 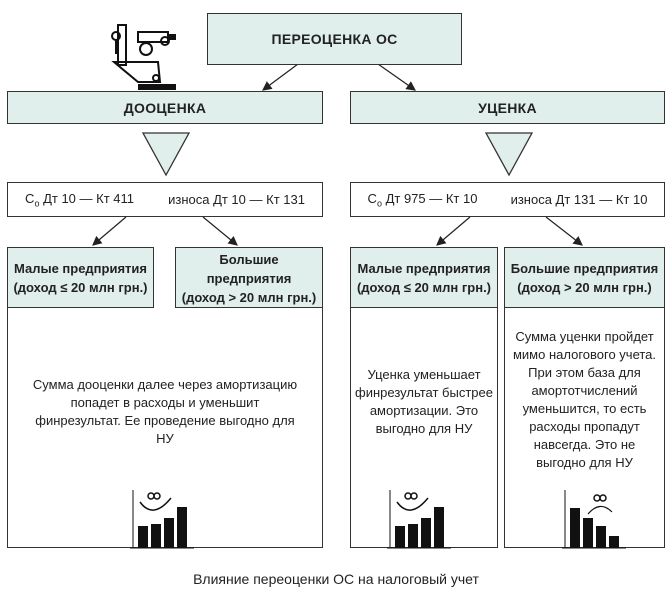 I want to click on formula-box-right: Со Дт 975 — Кт 10 износа Дт 131 — Кт 10, so click(x=507, y=199).